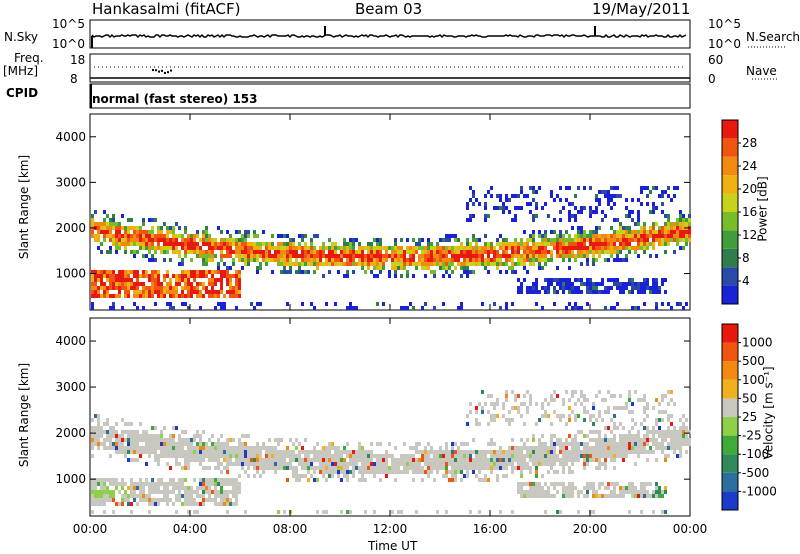 The height and width of the screenshot is (554, 800). I want to click on freq-label: Freq., so click(29, 58).